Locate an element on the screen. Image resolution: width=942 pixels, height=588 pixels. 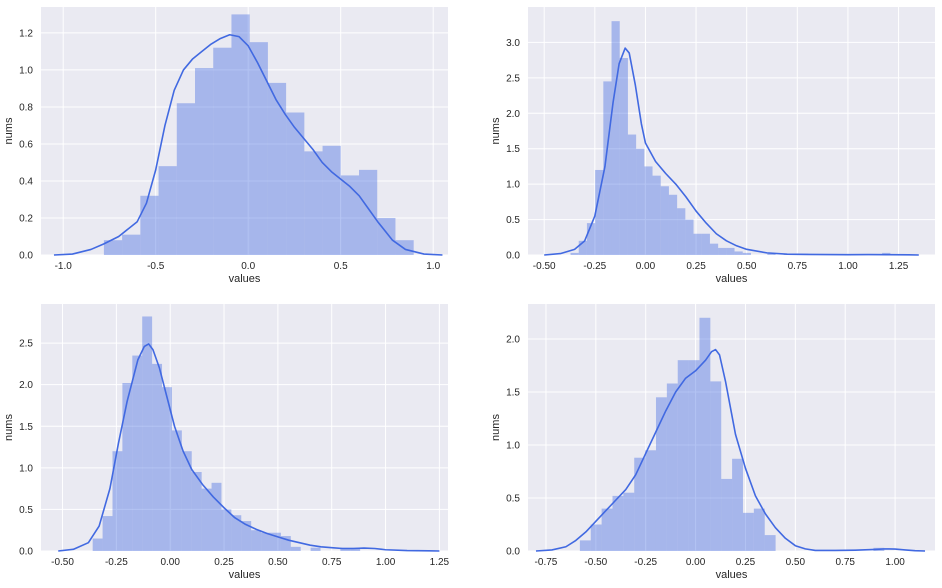
y-tick-label: 3.0 is located at coordinates (513, 43).